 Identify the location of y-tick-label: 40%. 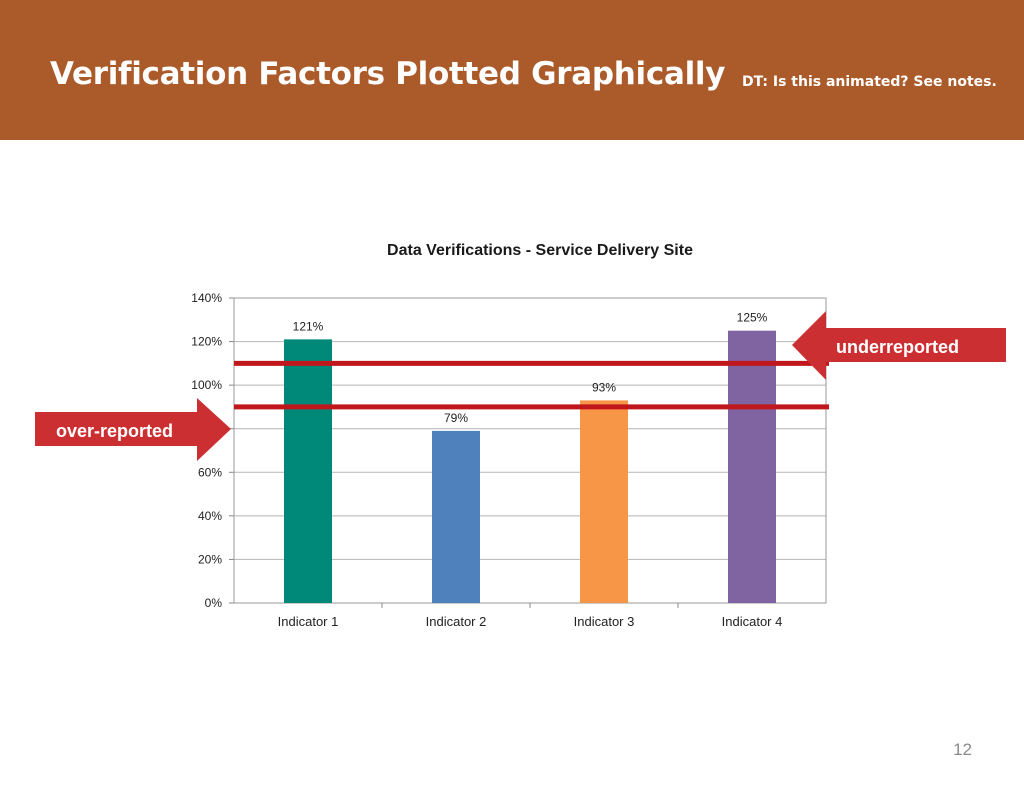
(210, 516).